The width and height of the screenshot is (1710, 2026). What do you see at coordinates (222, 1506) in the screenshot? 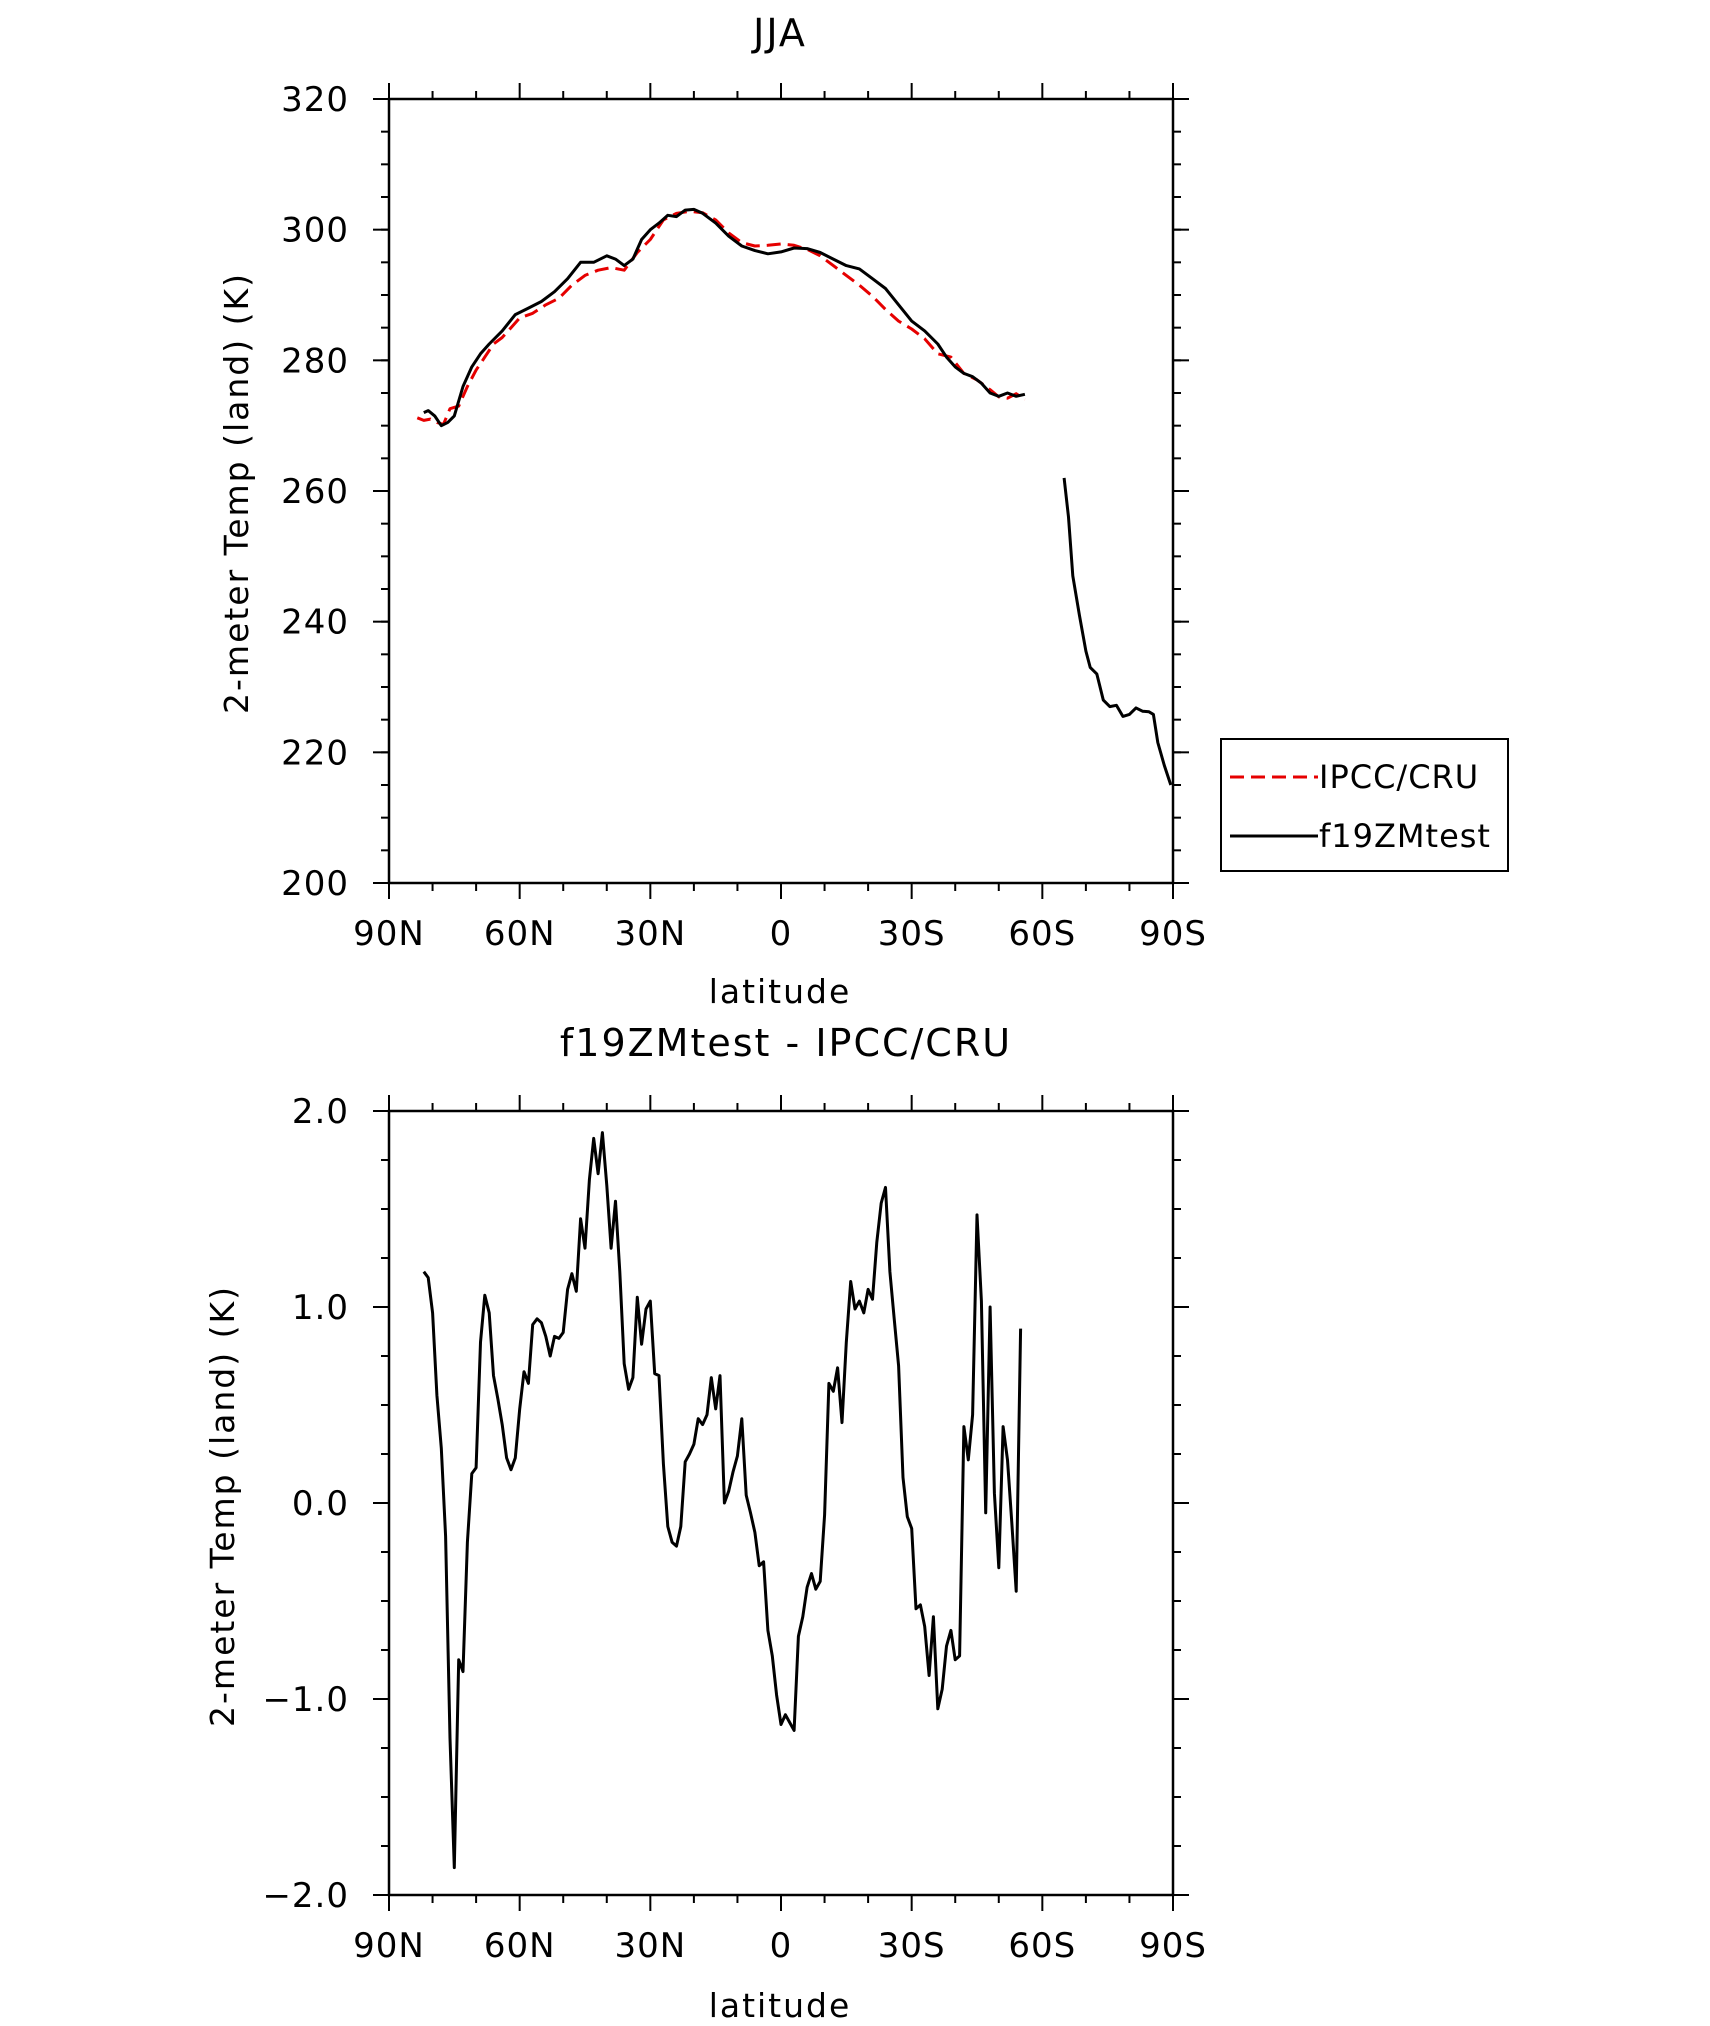
I see `y-axis-label-bottom: 2-meter Temp (land) (K)` at bounding box center [222, 1506].